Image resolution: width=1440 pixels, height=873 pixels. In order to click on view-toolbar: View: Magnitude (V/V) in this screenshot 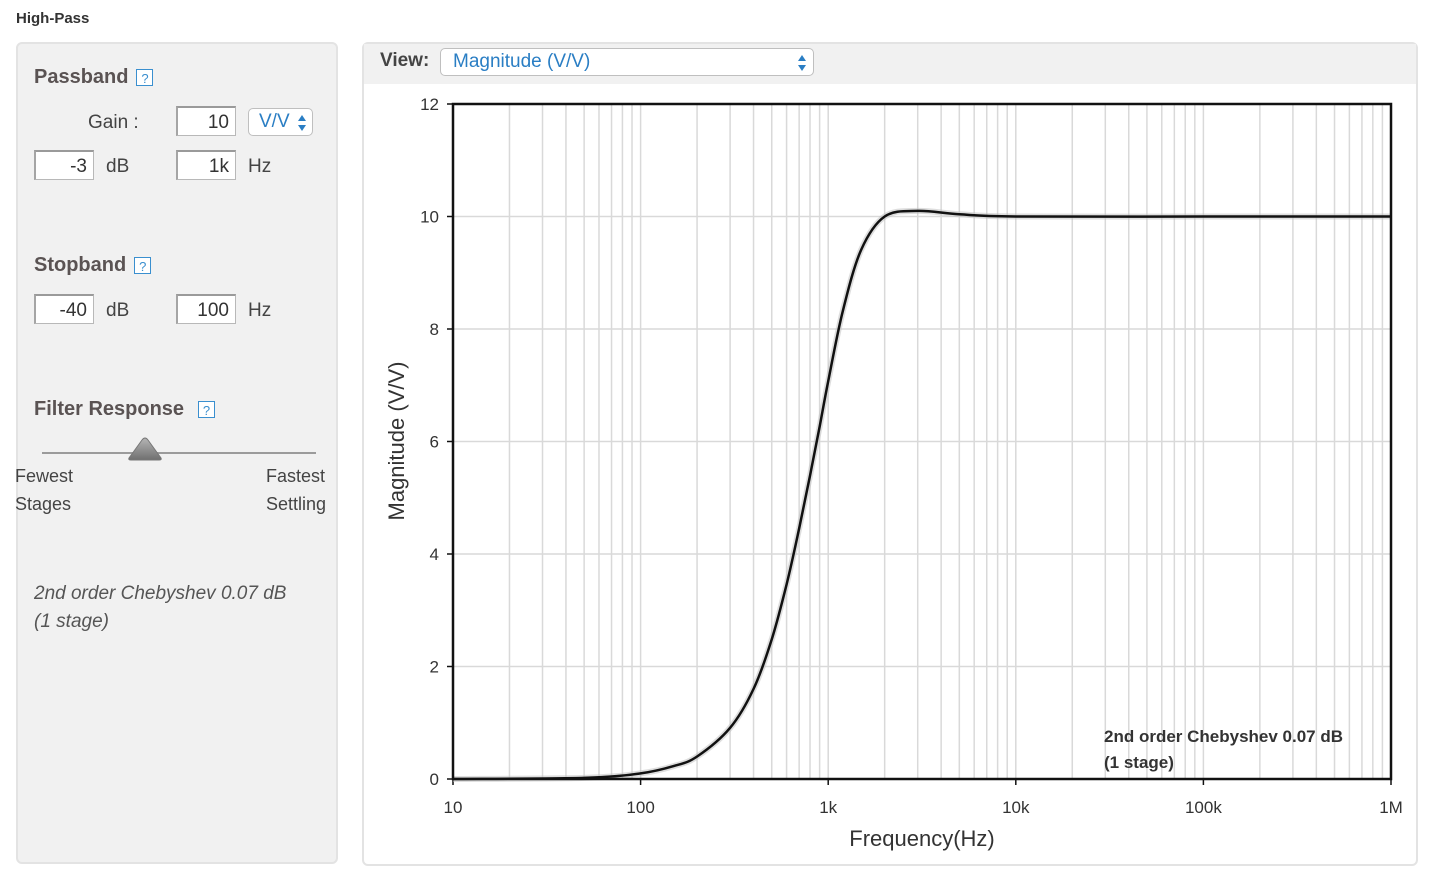, I will do `click(890, 64)`.